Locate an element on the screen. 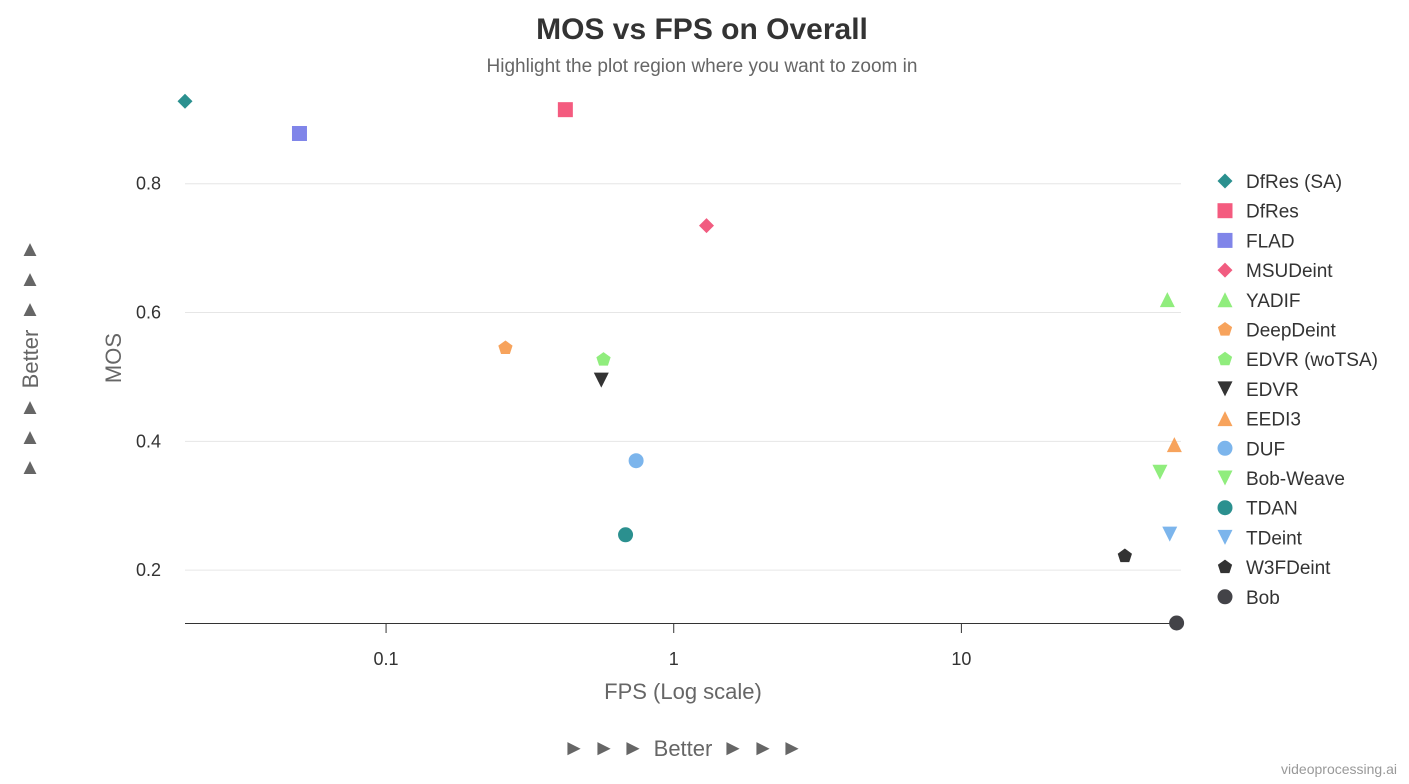  better-x-label: Better is located at coordinates (683, 748).